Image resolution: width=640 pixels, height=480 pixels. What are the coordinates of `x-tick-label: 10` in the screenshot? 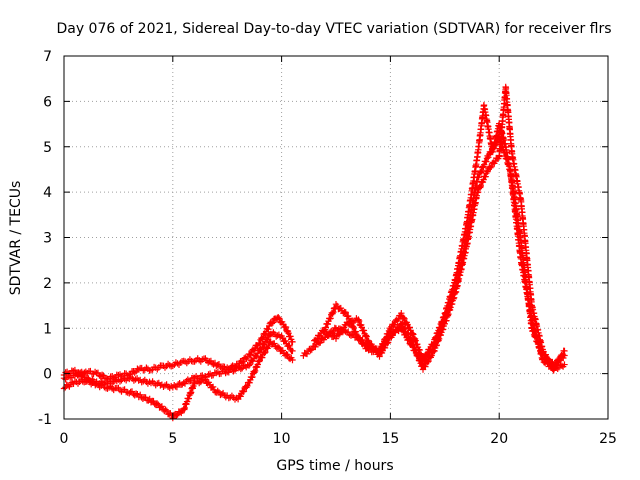 It's located at (282, 439).